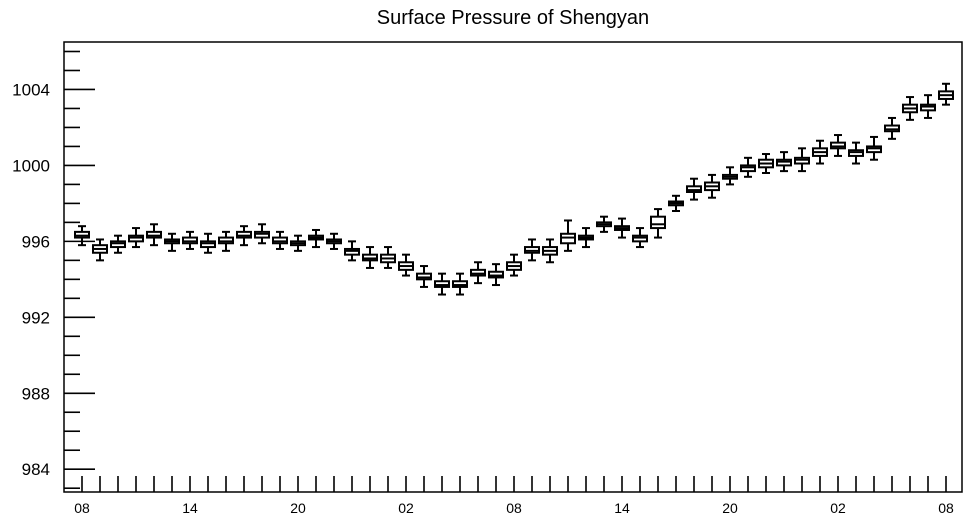  Describe the element at coordinates (514, 496) in the screenshot. I see `x-axis: 08 14 20 02 08 14 20 02 08` at that location.